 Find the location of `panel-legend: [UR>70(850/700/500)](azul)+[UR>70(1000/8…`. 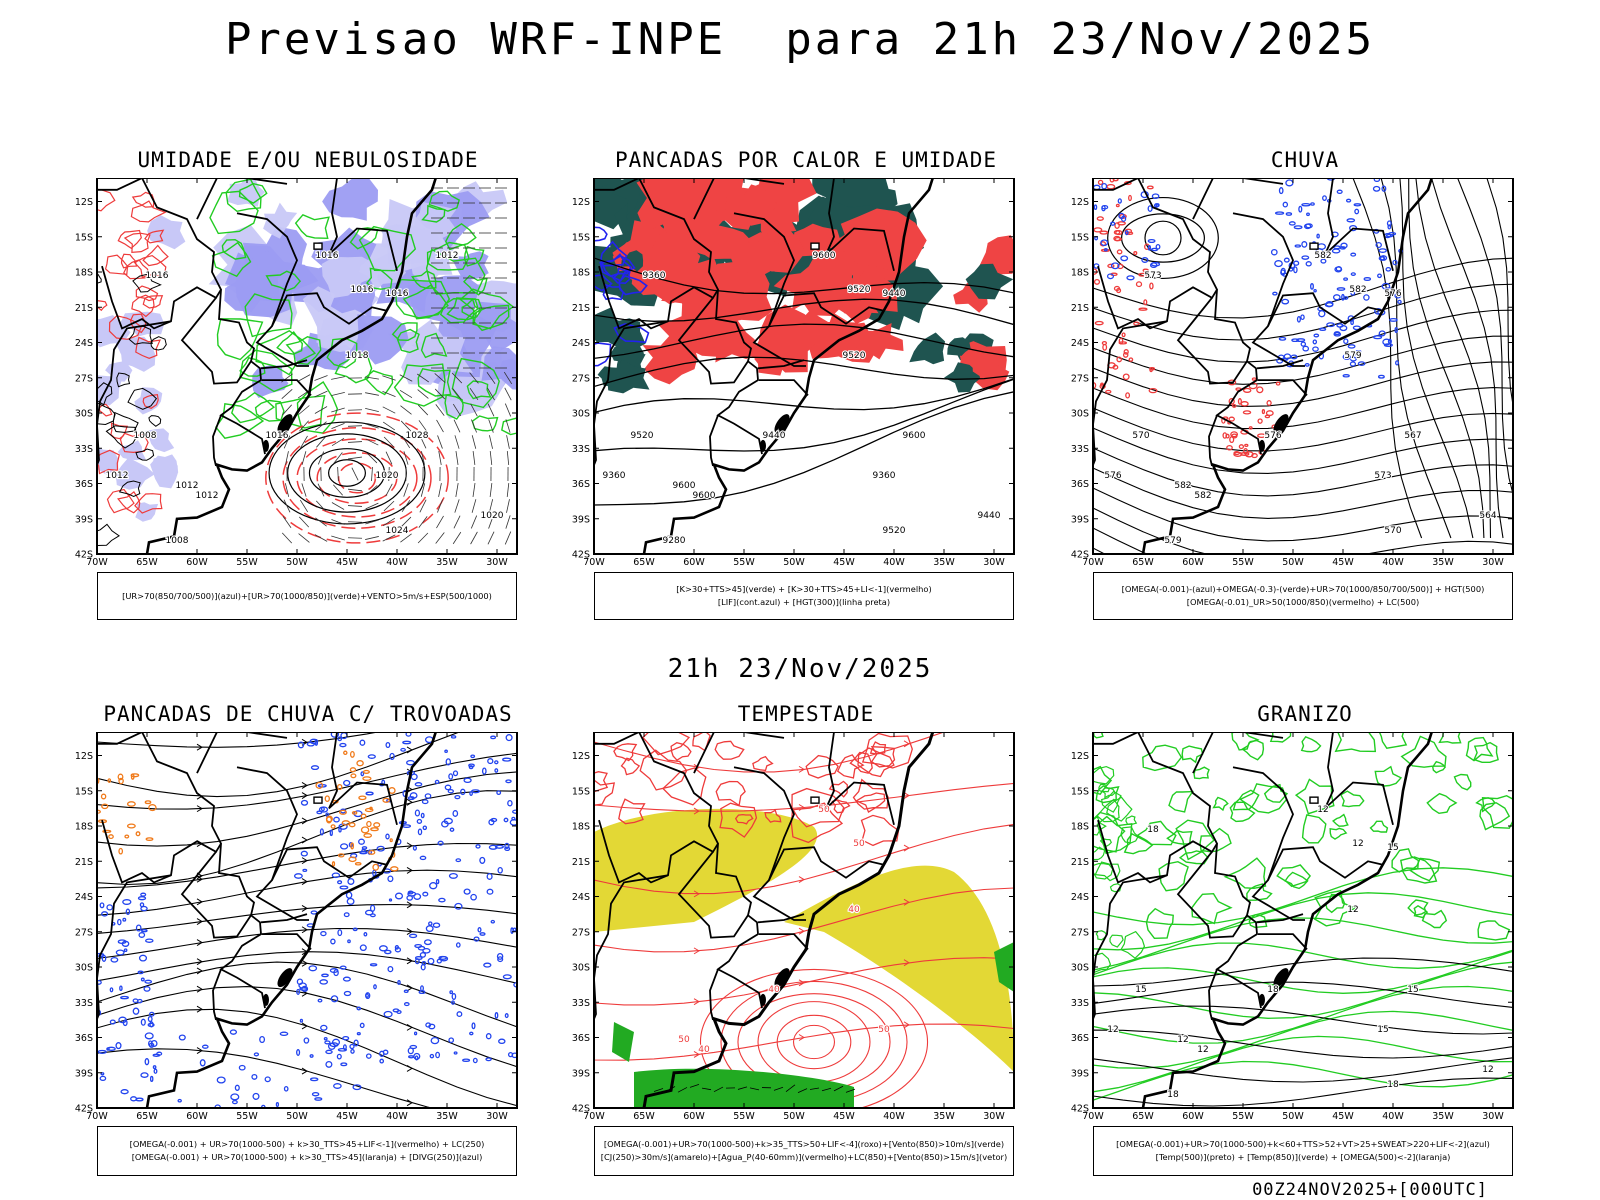

panel-legend: [UR>70(850/700/500)](azul)+[UR>70(1000/8… is located at coordinates (307, 596).